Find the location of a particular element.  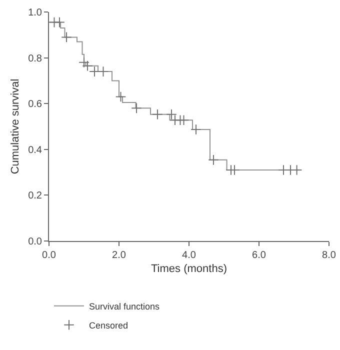

x-tick-label: 0.0 is located at coordinates (49, 255).